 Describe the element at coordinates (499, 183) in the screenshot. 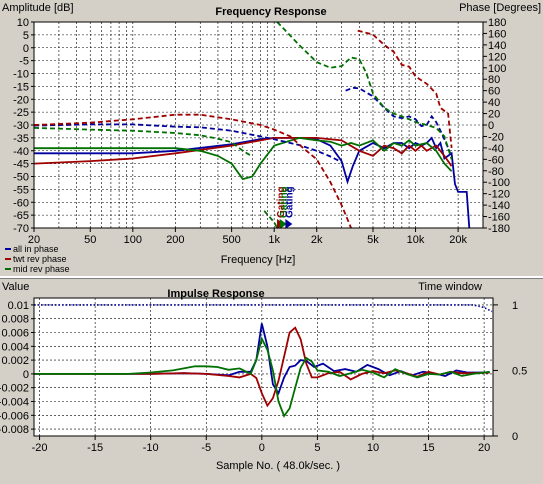

I see `phase-tick-label: -100` at that location.